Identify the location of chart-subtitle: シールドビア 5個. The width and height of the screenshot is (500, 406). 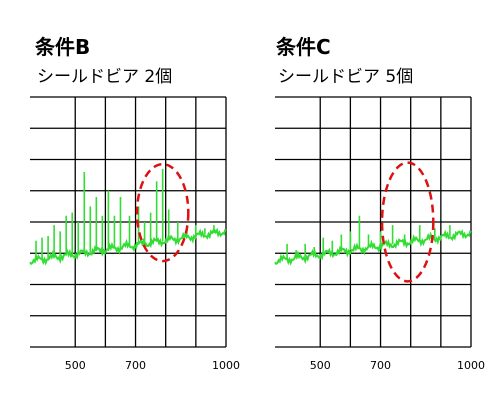
(346, 77).